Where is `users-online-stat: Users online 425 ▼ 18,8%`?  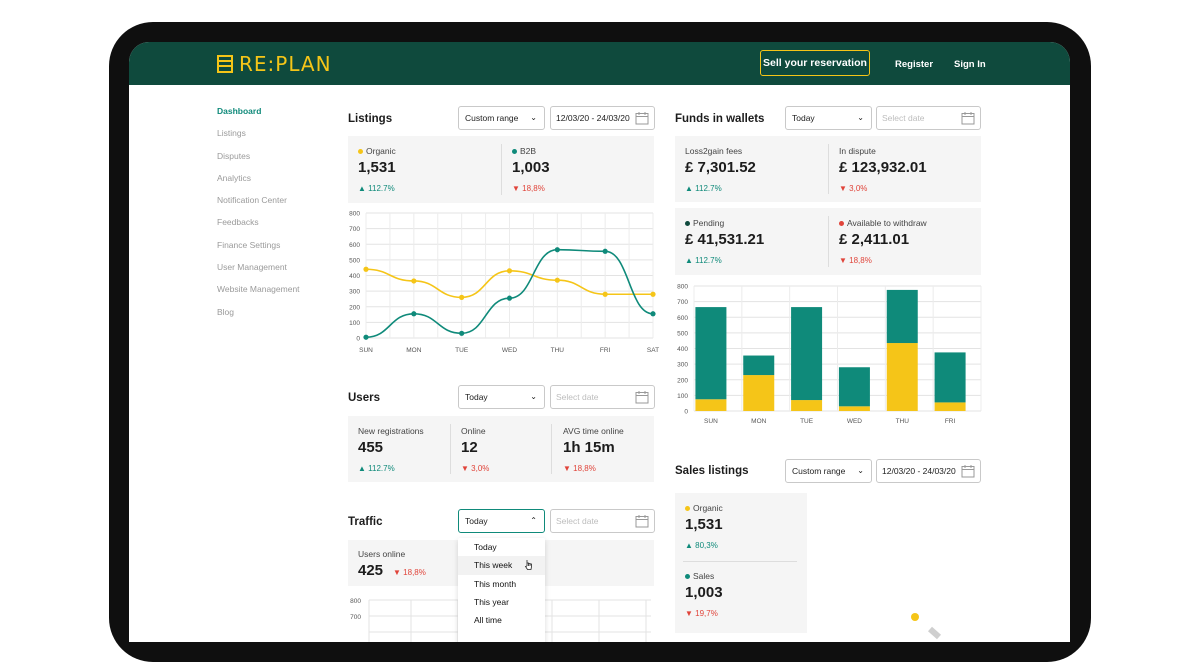
users-online-stat: Users online 425 ▼ 18,8% is located at coordinates (392, 564).